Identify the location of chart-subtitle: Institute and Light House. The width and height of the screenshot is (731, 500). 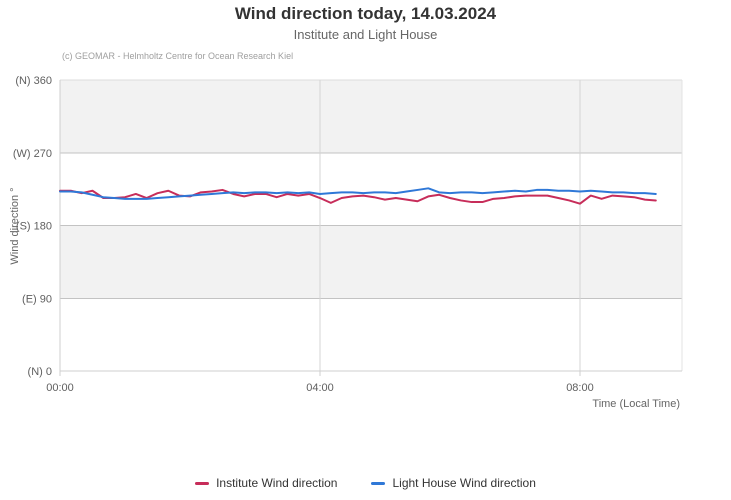
(365, 34).